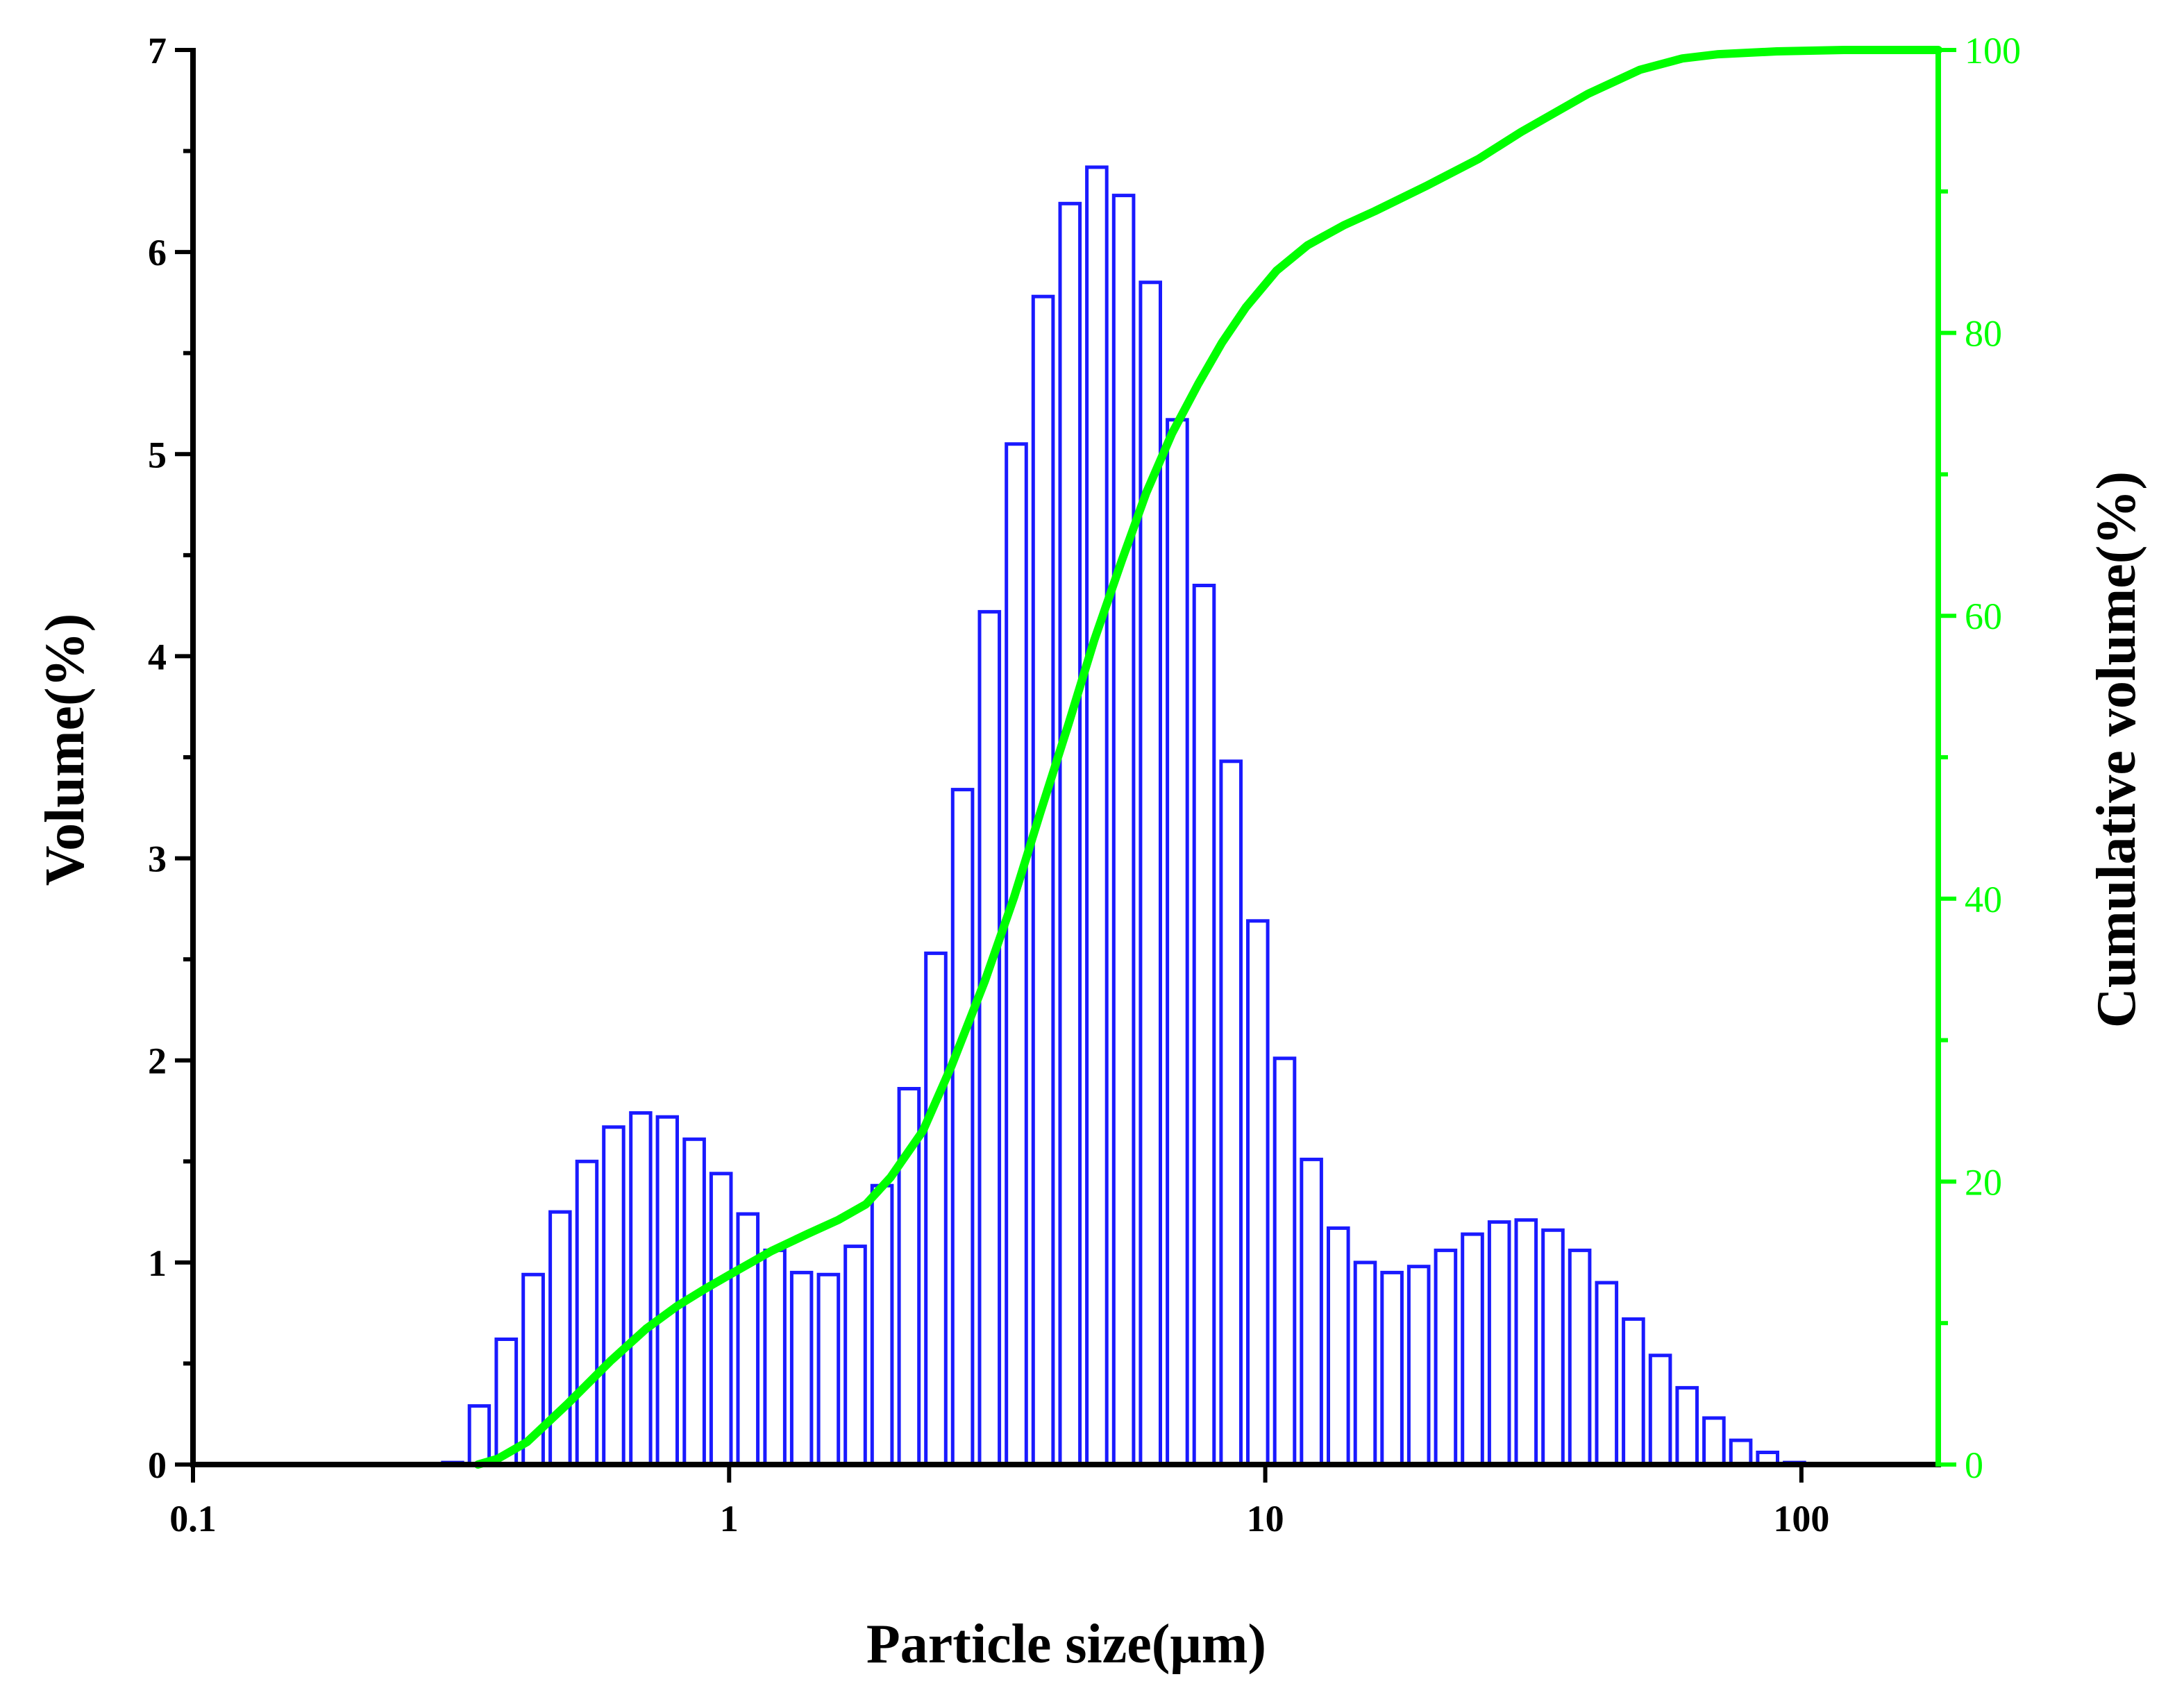 Image resolution: width=2184 pixels, height=1704 pixels. I want to click on y-right-axis-title: Cumulative volume(%), so click(2116, 750).